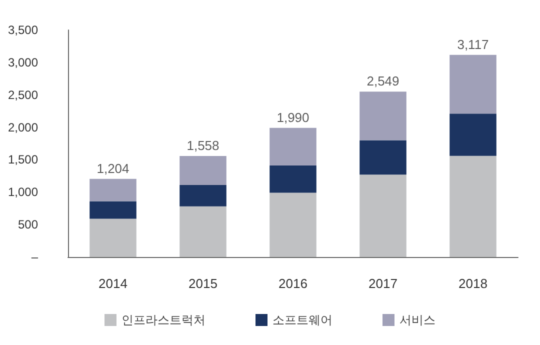 This screenshot has width=540, height=345. I want to click on total-label: 1,990, so click(293, 117).